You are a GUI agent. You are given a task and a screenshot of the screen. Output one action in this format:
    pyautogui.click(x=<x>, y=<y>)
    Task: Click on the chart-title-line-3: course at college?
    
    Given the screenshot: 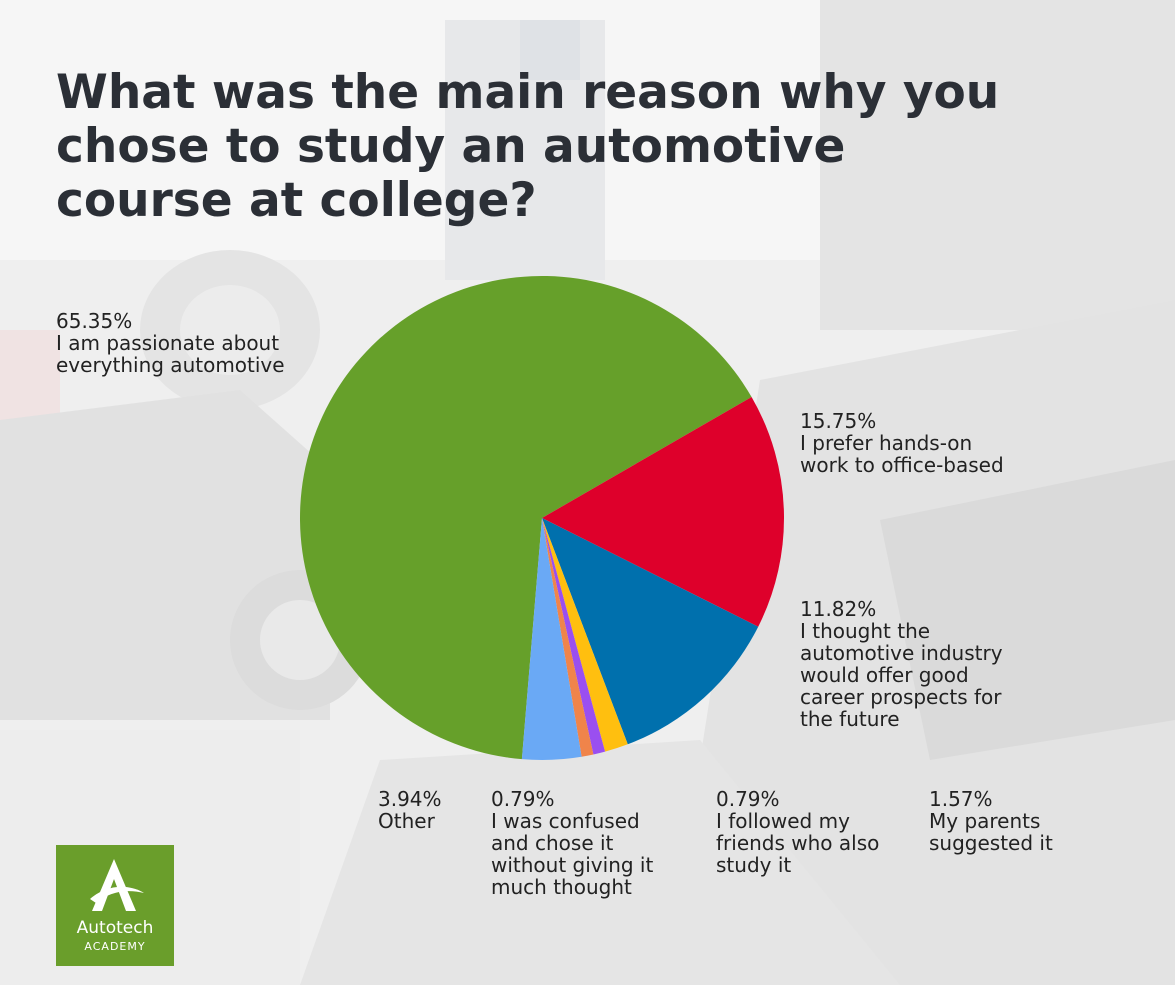 What is the action you would take?
    pyautogui.click(x=296, y=200)
    